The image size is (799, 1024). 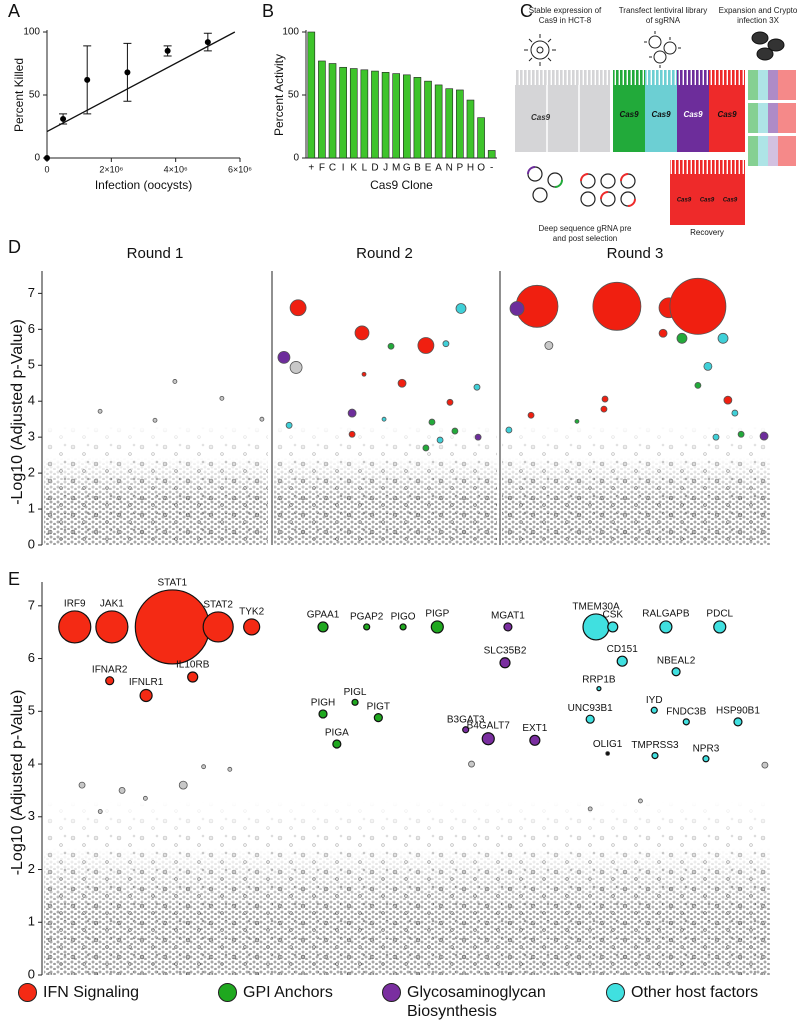 What do you see at coordinates (155, 253) in the screenshot?
I see `chart-title: Round 1` at bounding box center [155, 253].